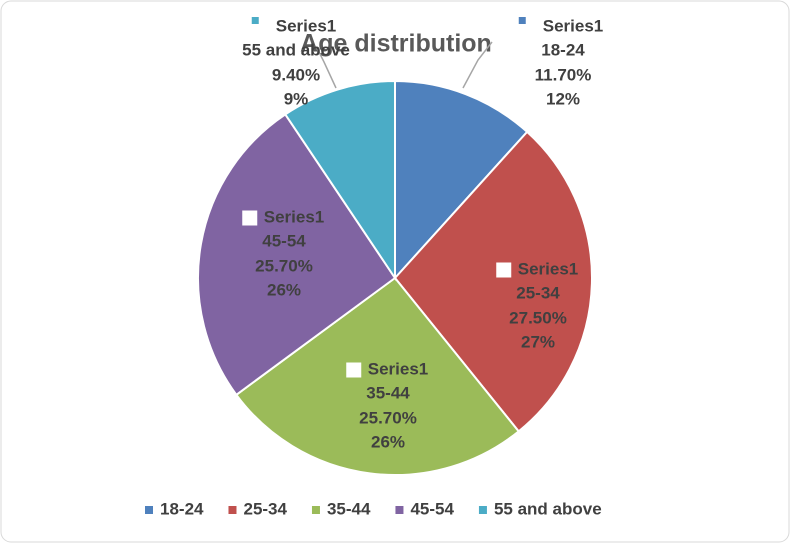  What do you see at coordinates (538, 317) in the screenshot?
I see `data-label-value: 27.50%` at bounding box center [538, 317].